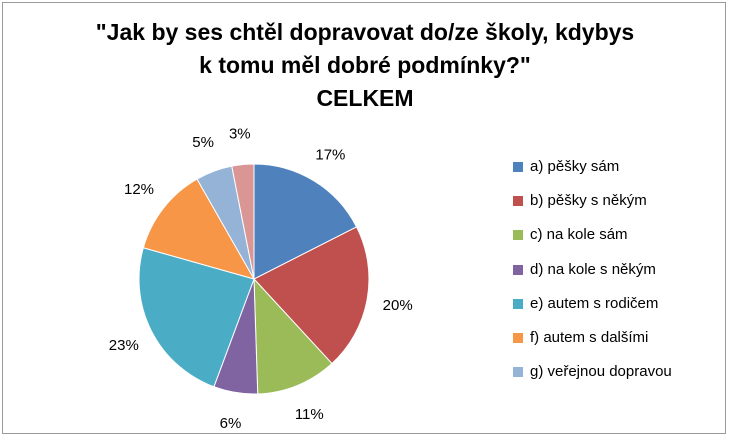  Describe the element at coordinates (588, 201) in the screenshot. I see `legend-label: b) pěšky s někým` at that location.